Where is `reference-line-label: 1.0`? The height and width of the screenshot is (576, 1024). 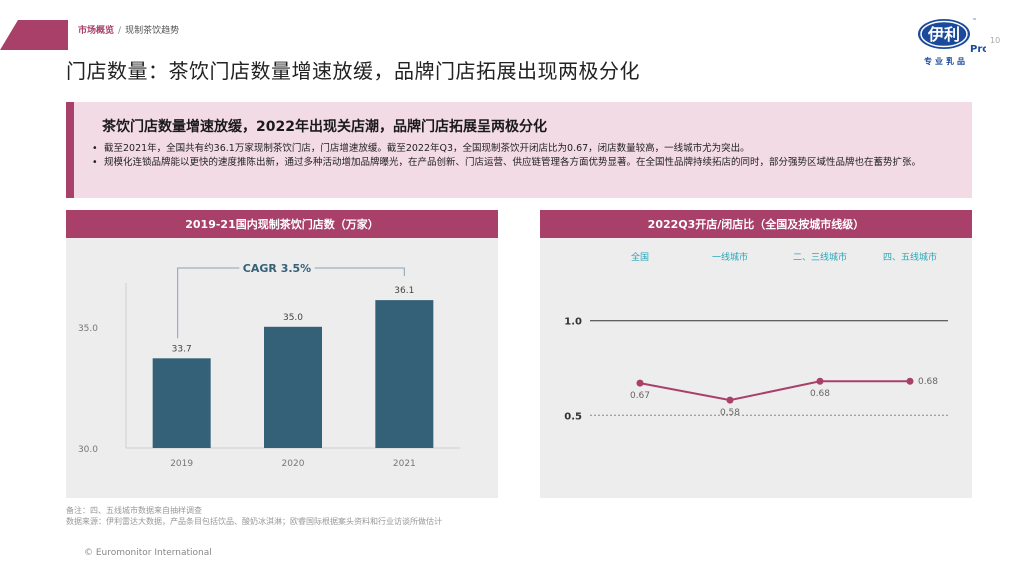 reference-line-label: 1.0 is located at coordinates (573, 322).